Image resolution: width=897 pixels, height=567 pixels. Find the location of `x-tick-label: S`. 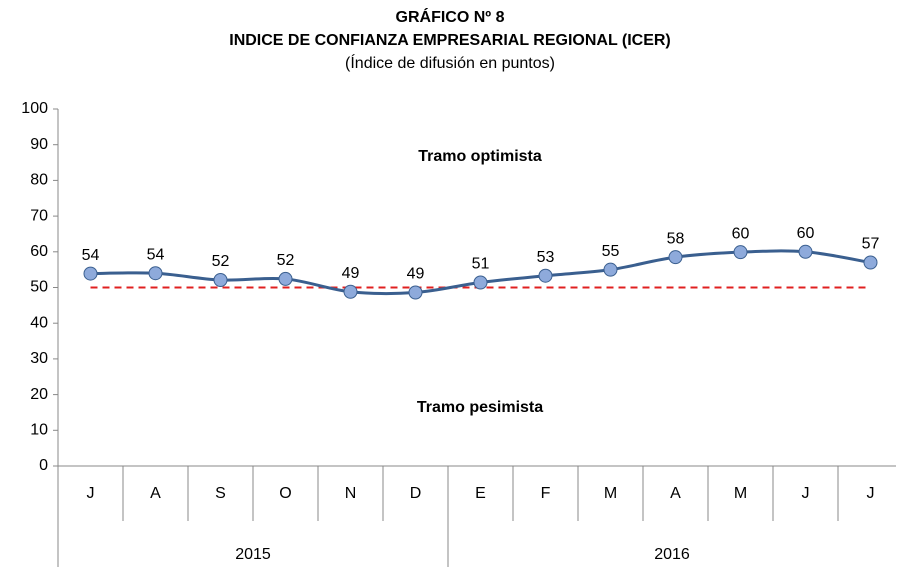

x-tick-label: S is located at coordinates (220, 493).